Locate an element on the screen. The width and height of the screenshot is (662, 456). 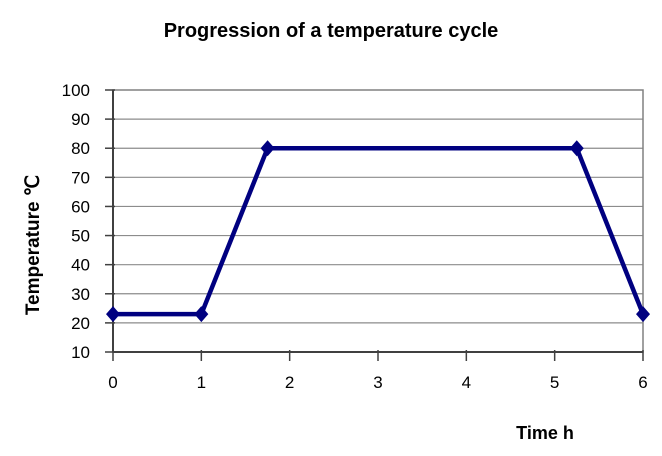
y-tick-label: 30 is located at coordinates (80, 294).